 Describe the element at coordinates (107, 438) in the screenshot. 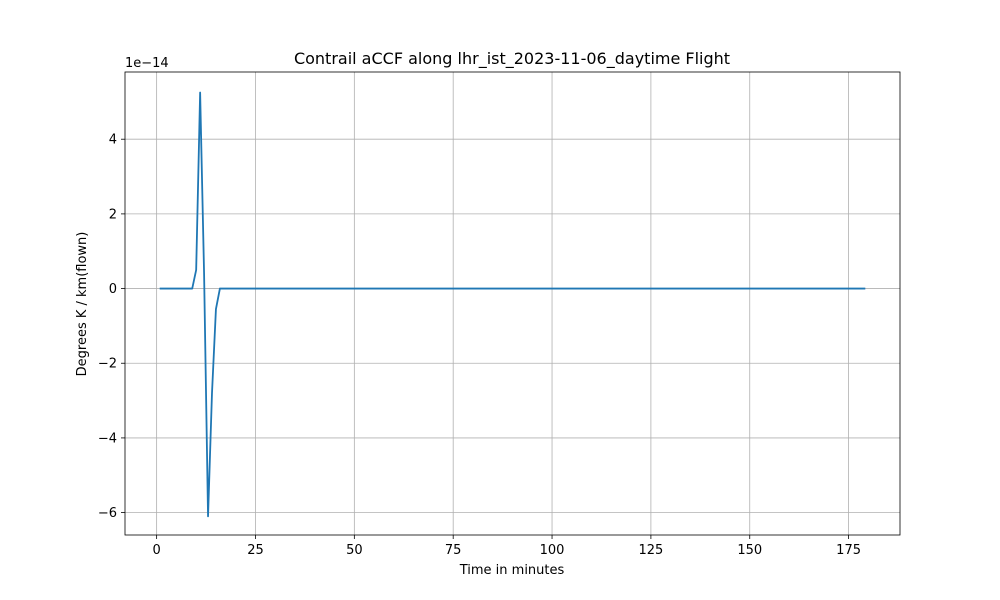

I see `y-tick-label: −4` at that location.